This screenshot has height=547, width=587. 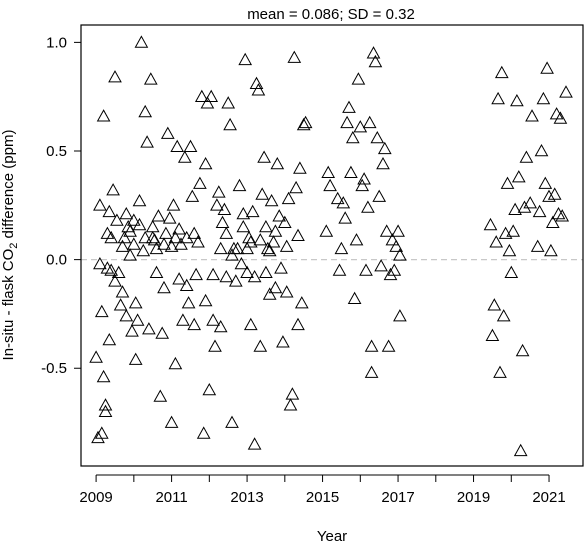 What do you see at coordinates (61, 205) in the screenshot?
I see `y-axis: 1.0 0.5 0.0 -0.5` at bounding box center [61, 205].